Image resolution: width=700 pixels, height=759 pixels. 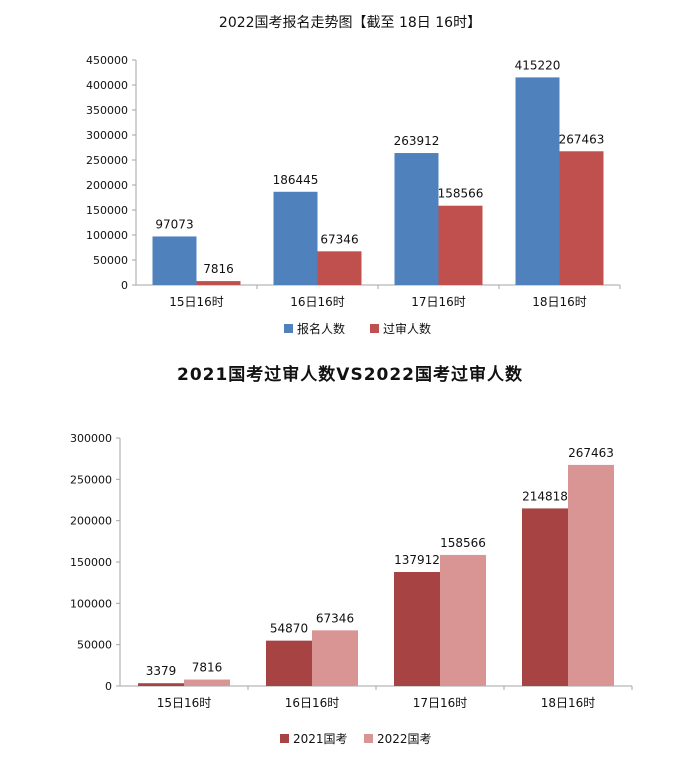 What do you see at coordinates (161, 671) in the screenshot?
I see `data-label: 3379` at bounding box center [161, 671].